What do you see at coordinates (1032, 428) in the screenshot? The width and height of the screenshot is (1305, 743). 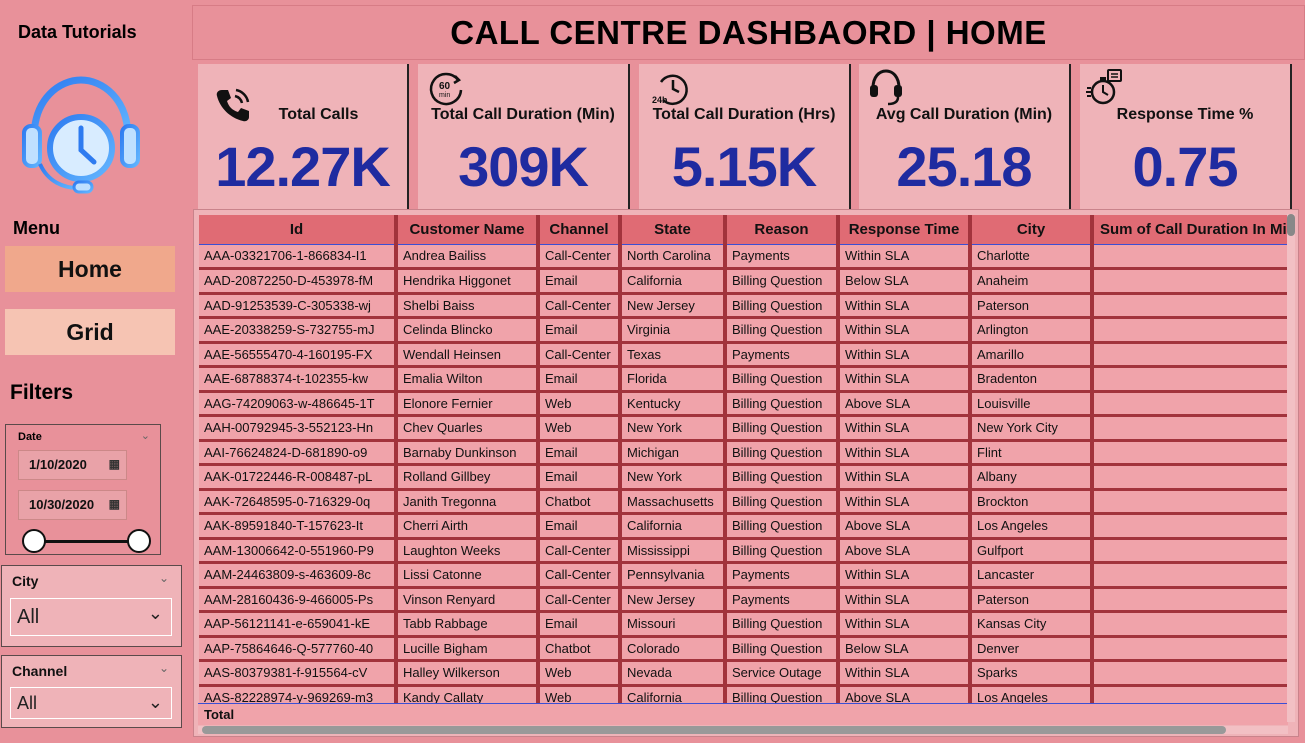 I see `table-cell: New York City` at bounding box center [1032, 428].